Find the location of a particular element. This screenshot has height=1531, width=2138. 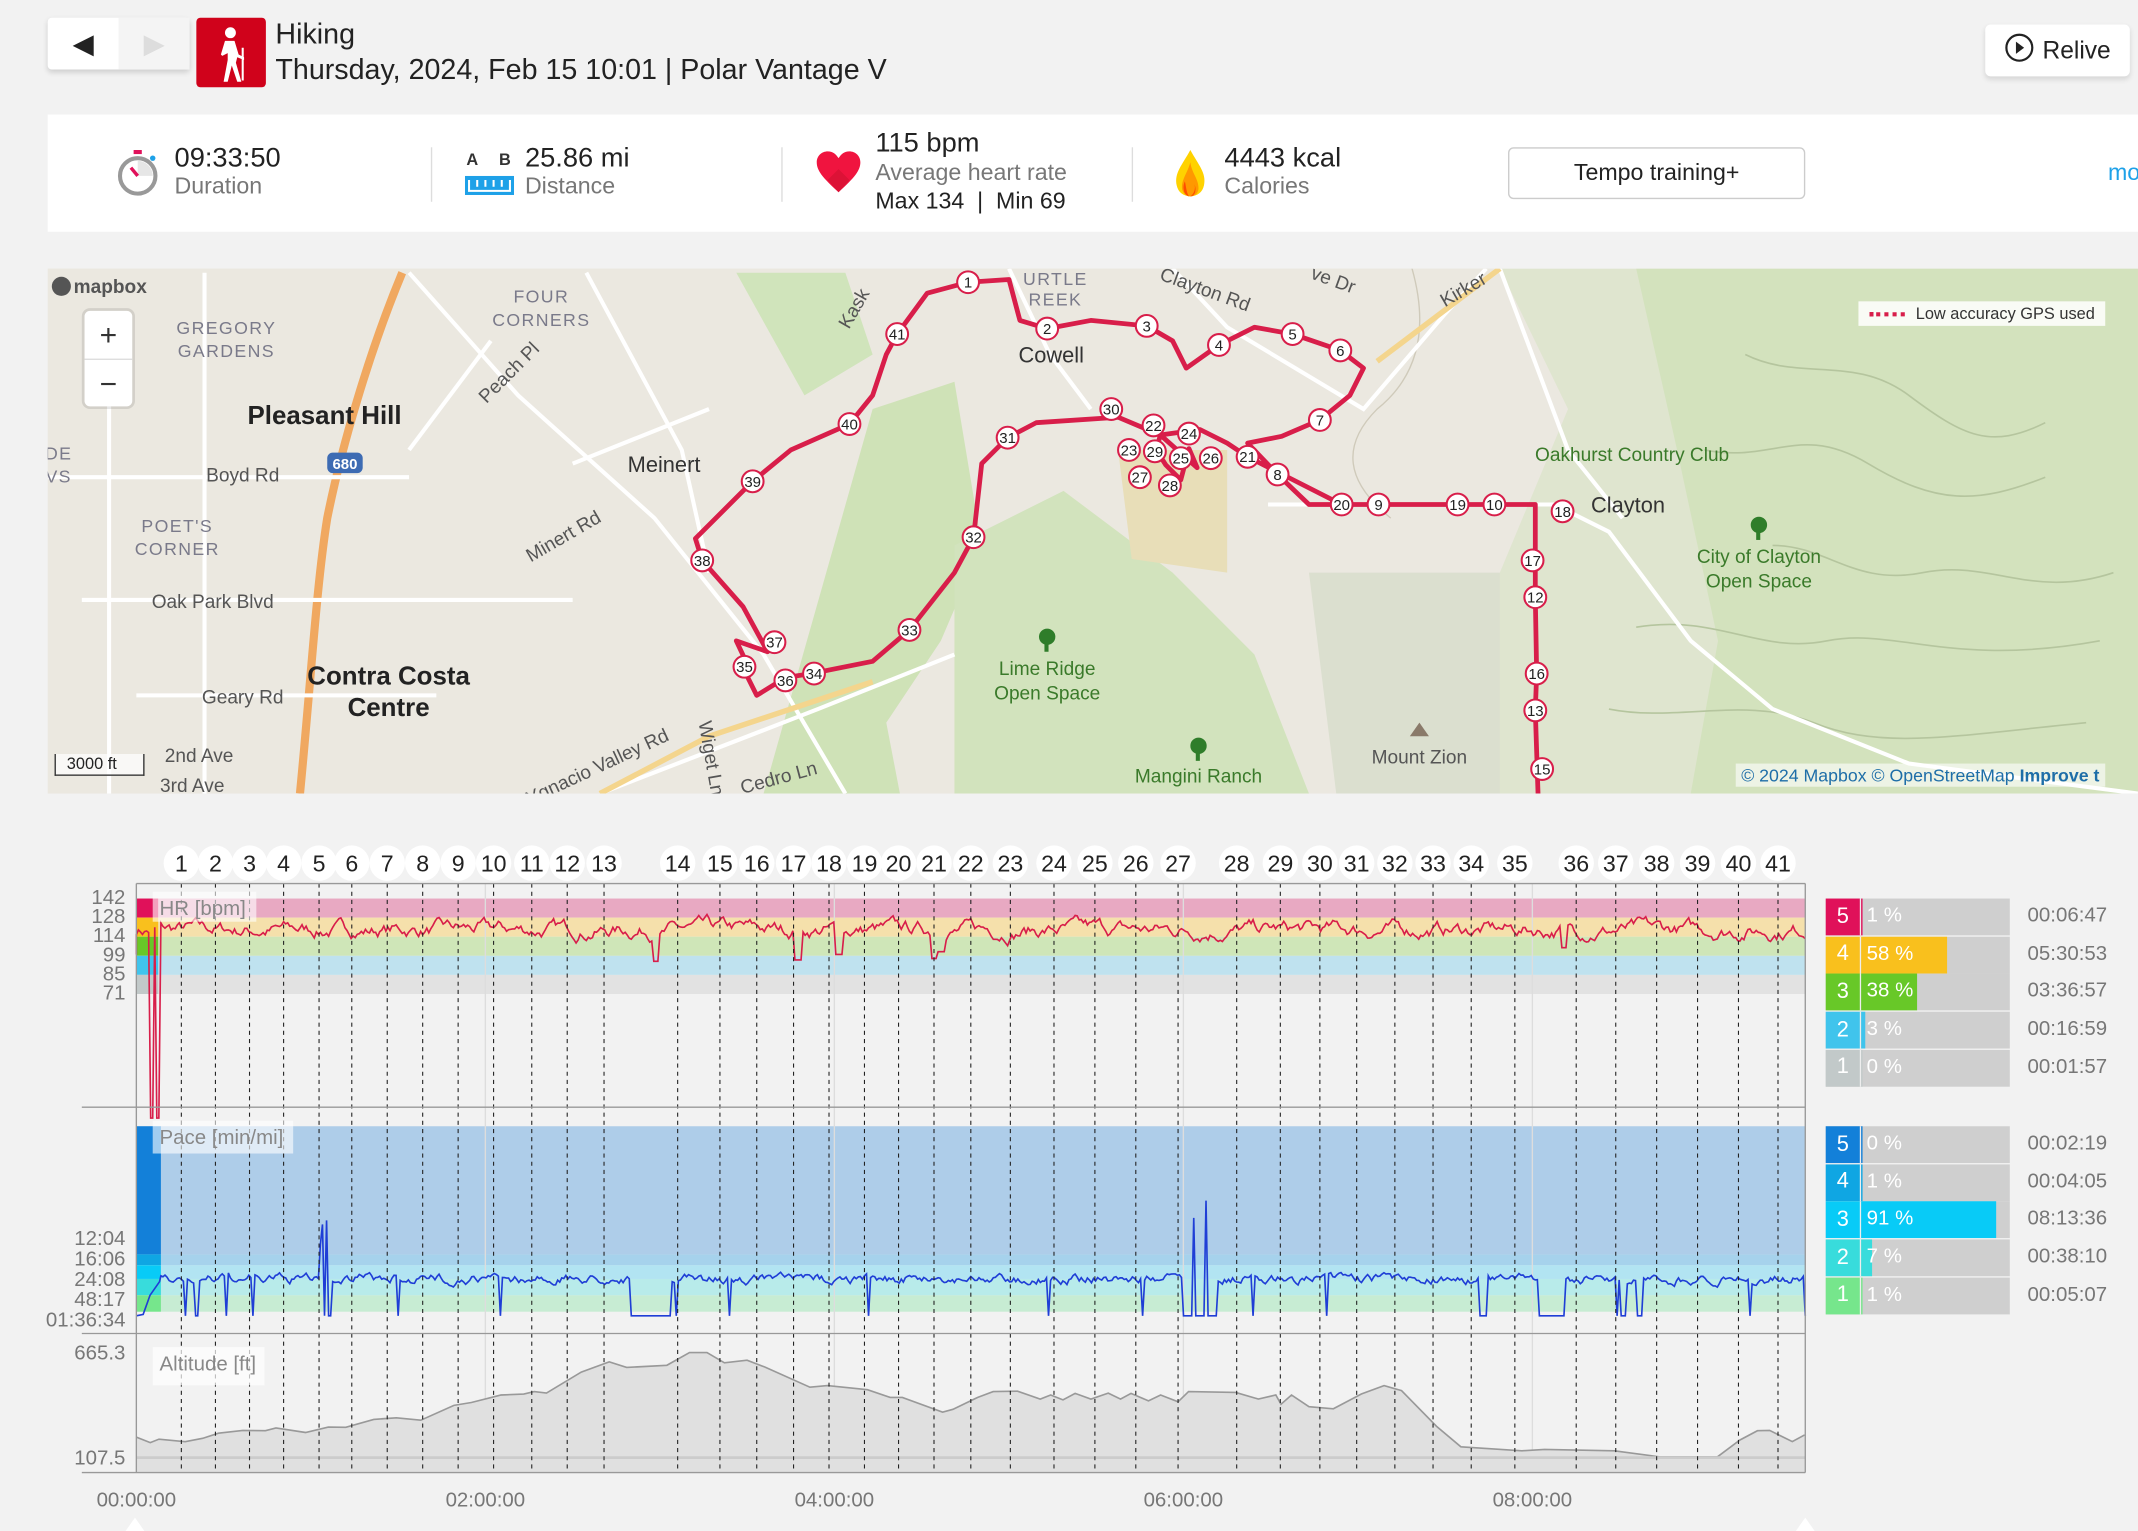

lap-marker: 29 is located at coordinates (1280, 863).